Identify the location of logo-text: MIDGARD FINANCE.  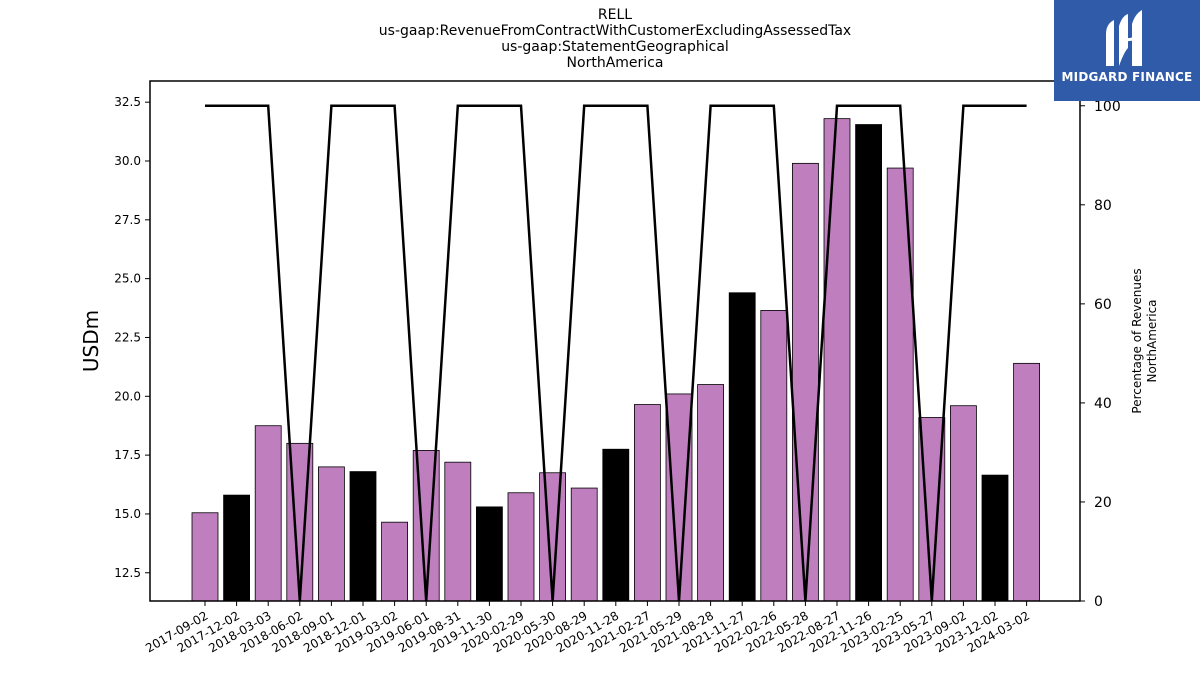
(1127, 77).